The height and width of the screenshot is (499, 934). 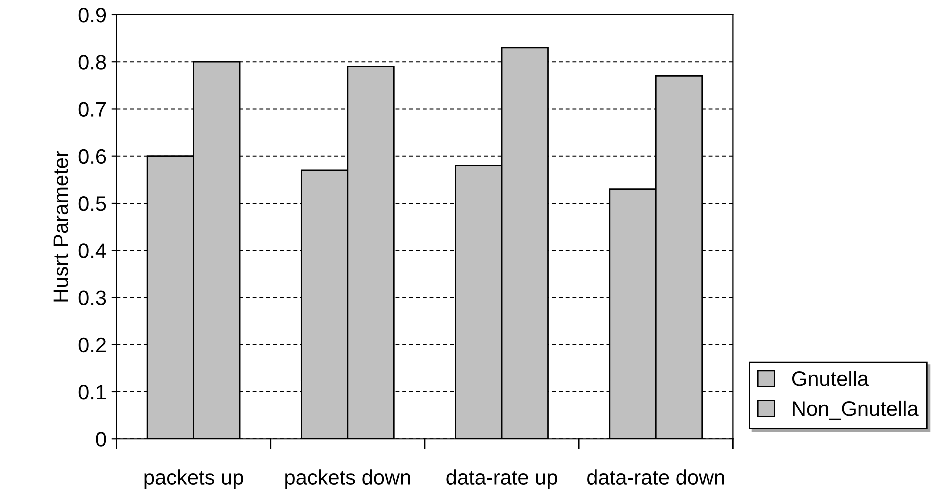 What do you see at coordinates (92, 109) in the screenshot?
I see `y-tick-label: 0.7` at bounding box center [92, 109].